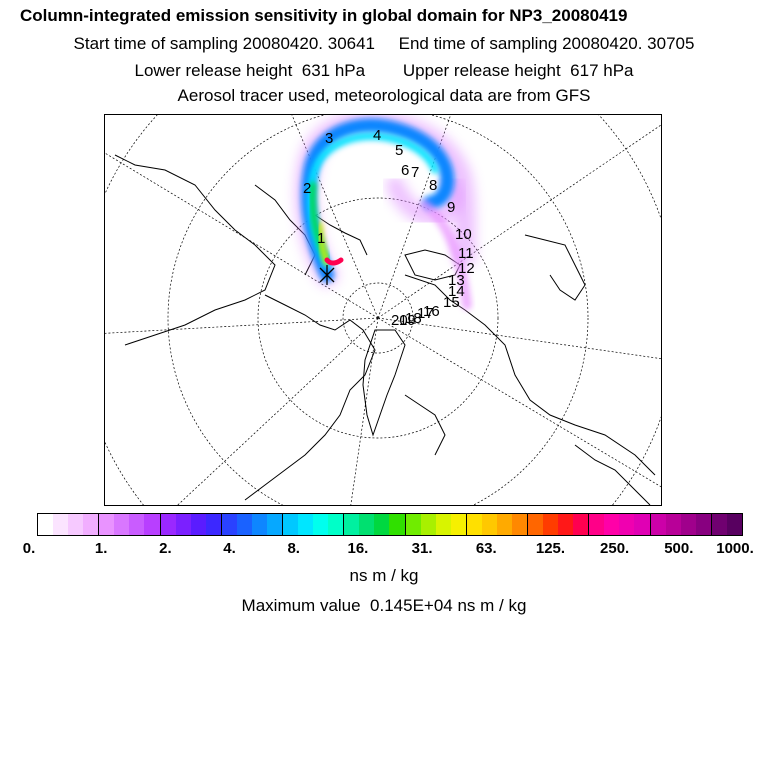 The height and width of the screenshot is (768, 768). What do you see at coordinates (384, 575) in the screenshot?
I see `colorbar-units: ns m / kg` at bounding box center [384, 575].